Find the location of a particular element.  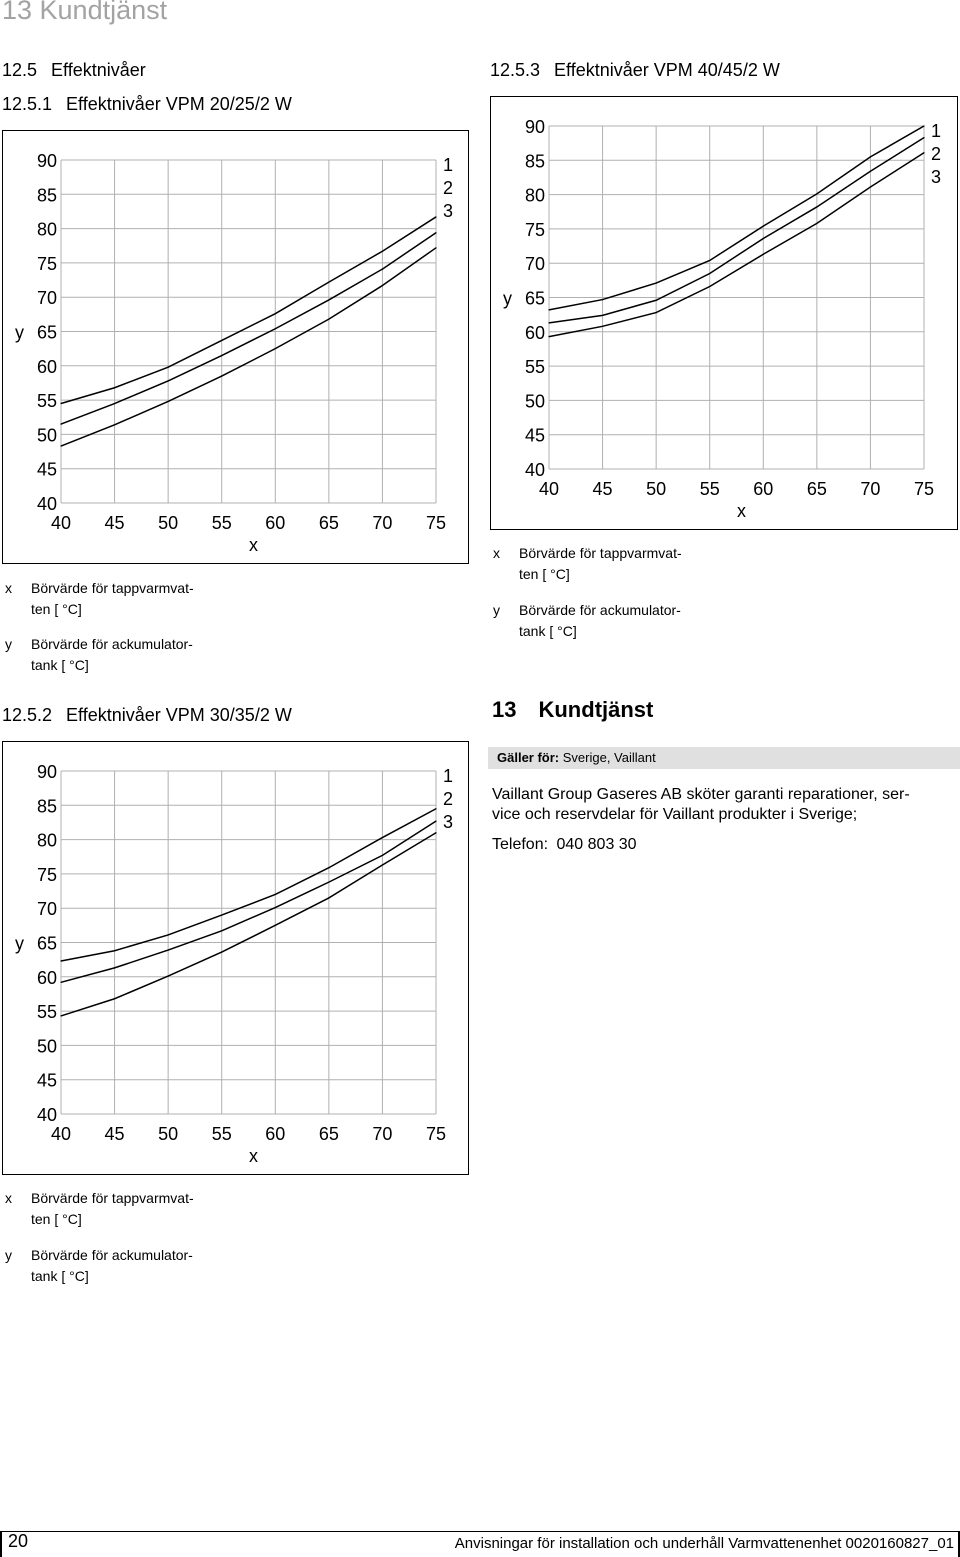

y-tick-label: 50 is located at coordinates (47, 435).